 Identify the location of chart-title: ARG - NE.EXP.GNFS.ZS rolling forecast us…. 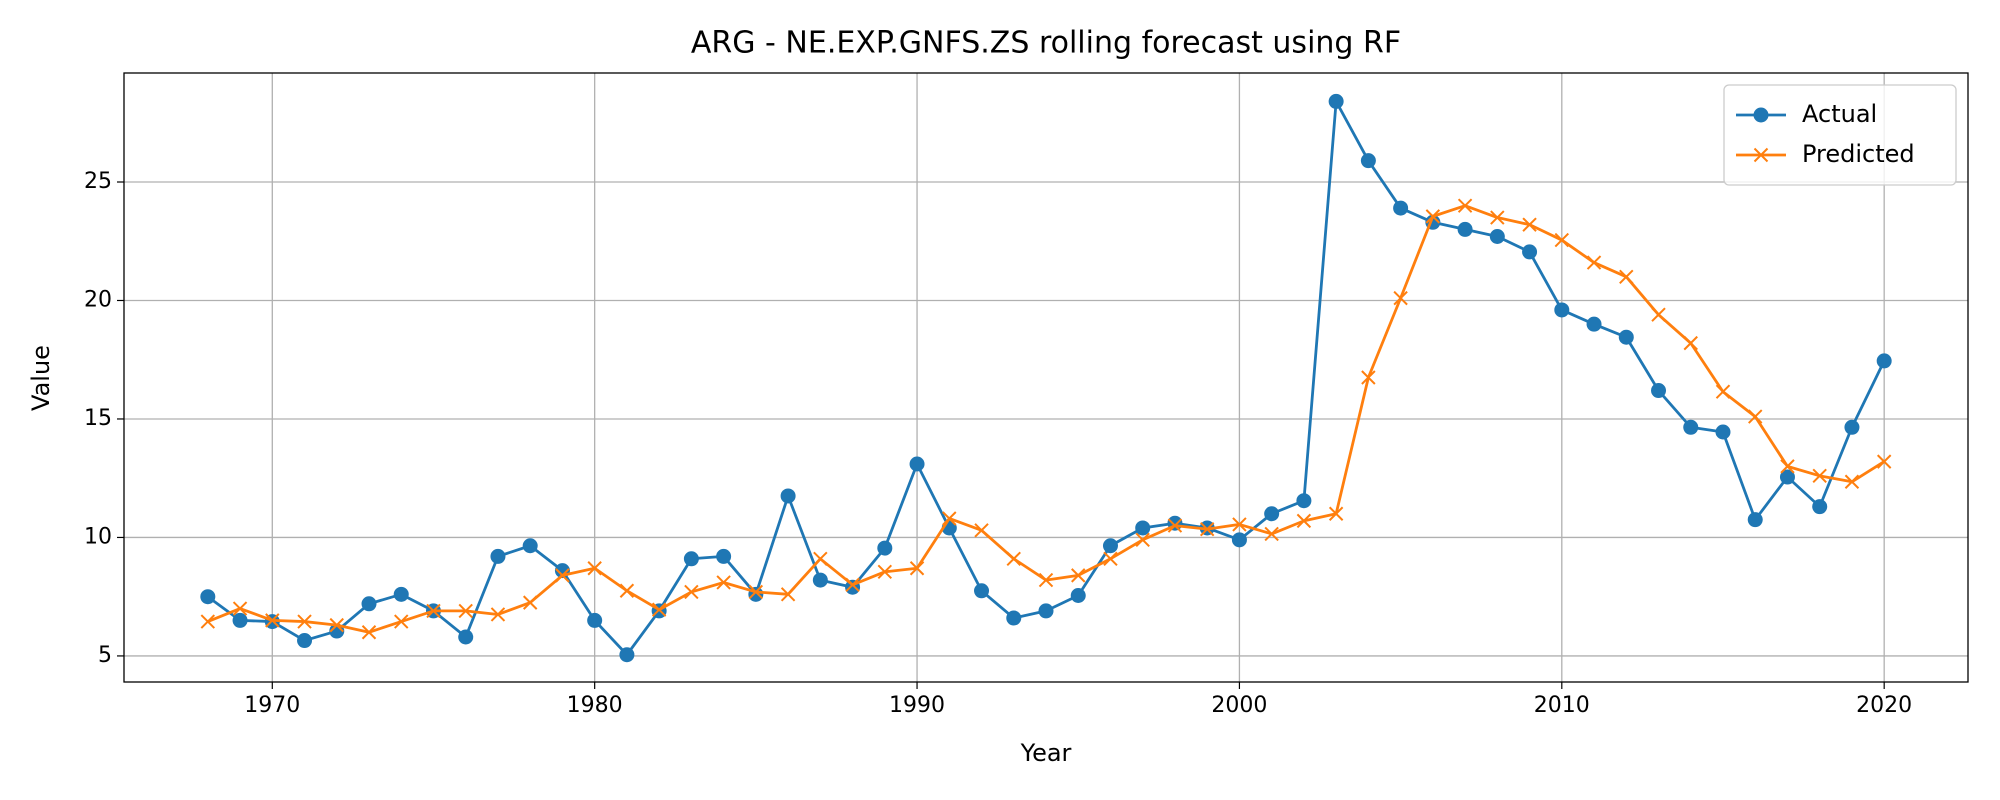
(1046, 43).